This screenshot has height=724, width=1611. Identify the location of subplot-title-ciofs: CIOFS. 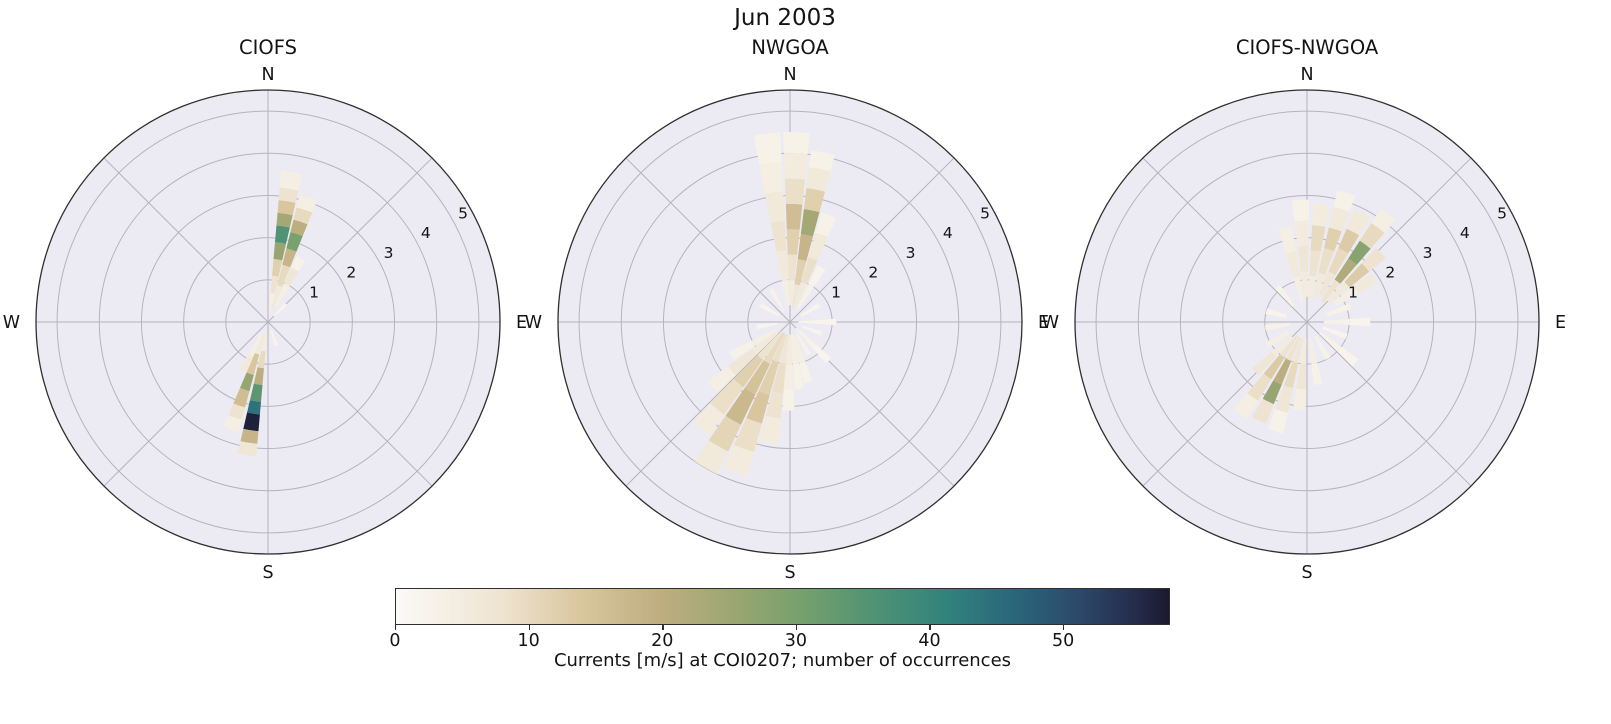
(268, 47).